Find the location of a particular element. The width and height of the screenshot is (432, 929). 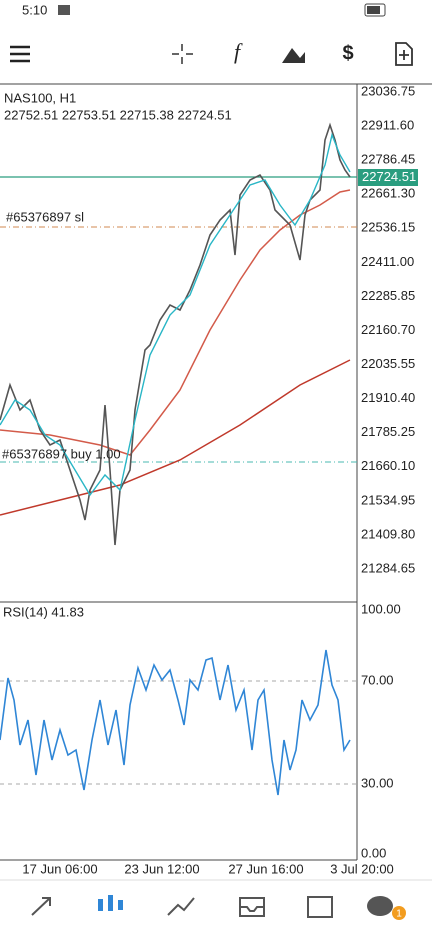

time-label: 17 Jun 06:00 is located at coordinates (59, 868).